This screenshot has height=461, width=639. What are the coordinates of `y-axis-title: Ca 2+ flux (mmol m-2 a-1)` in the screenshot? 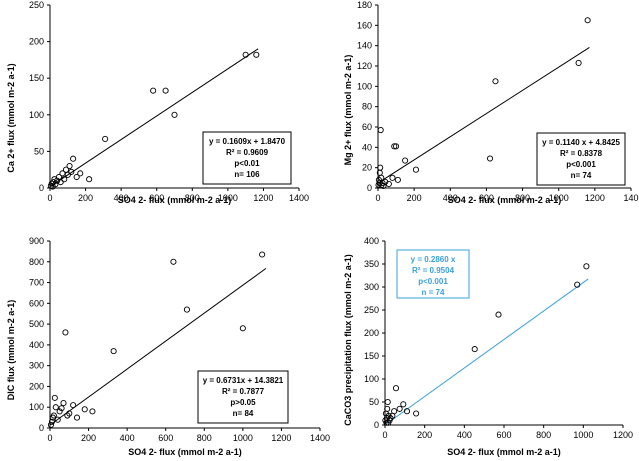 It's located at (11, 117).